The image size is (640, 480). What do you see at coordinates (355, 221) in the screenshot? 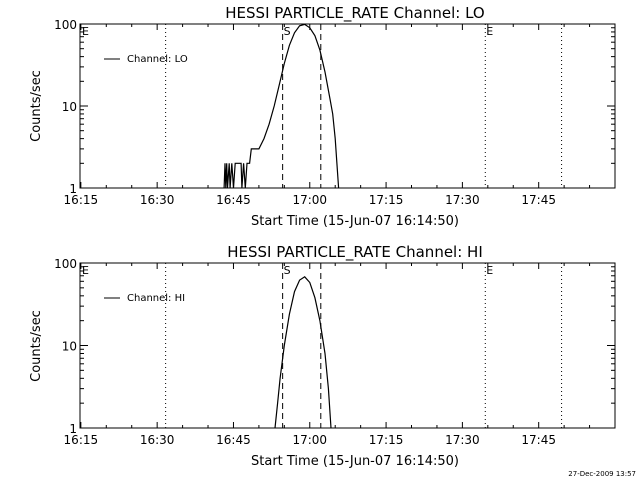
I see `lo-x-axis-label: Start Time (15-Jun-07 16:14:50)` at bounding box center [355, 221].